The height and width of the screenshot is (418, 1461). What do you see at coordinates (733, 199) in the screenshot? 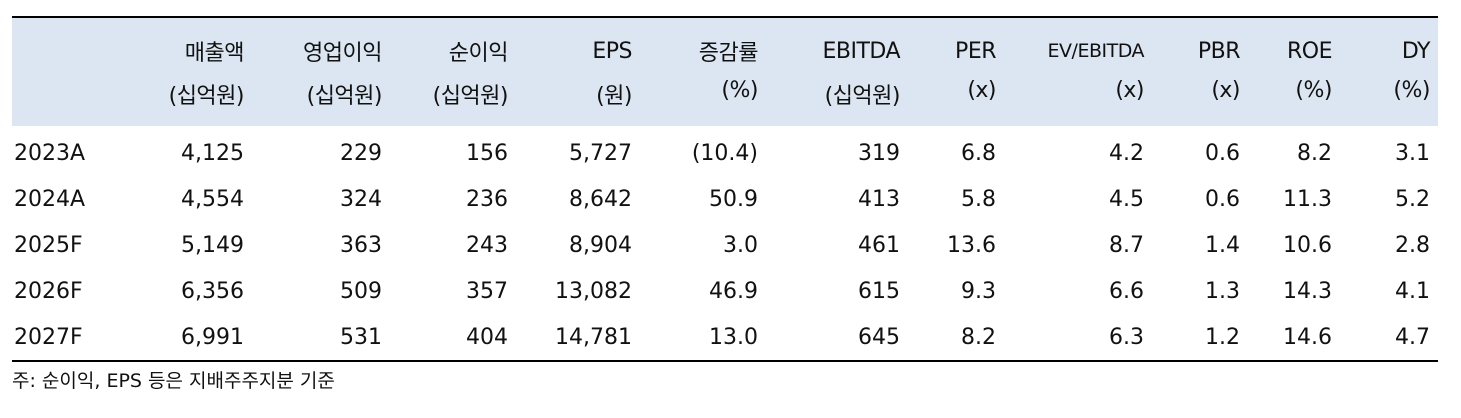
I see `table-cell: 50.9` at bounding box center [733, 199].